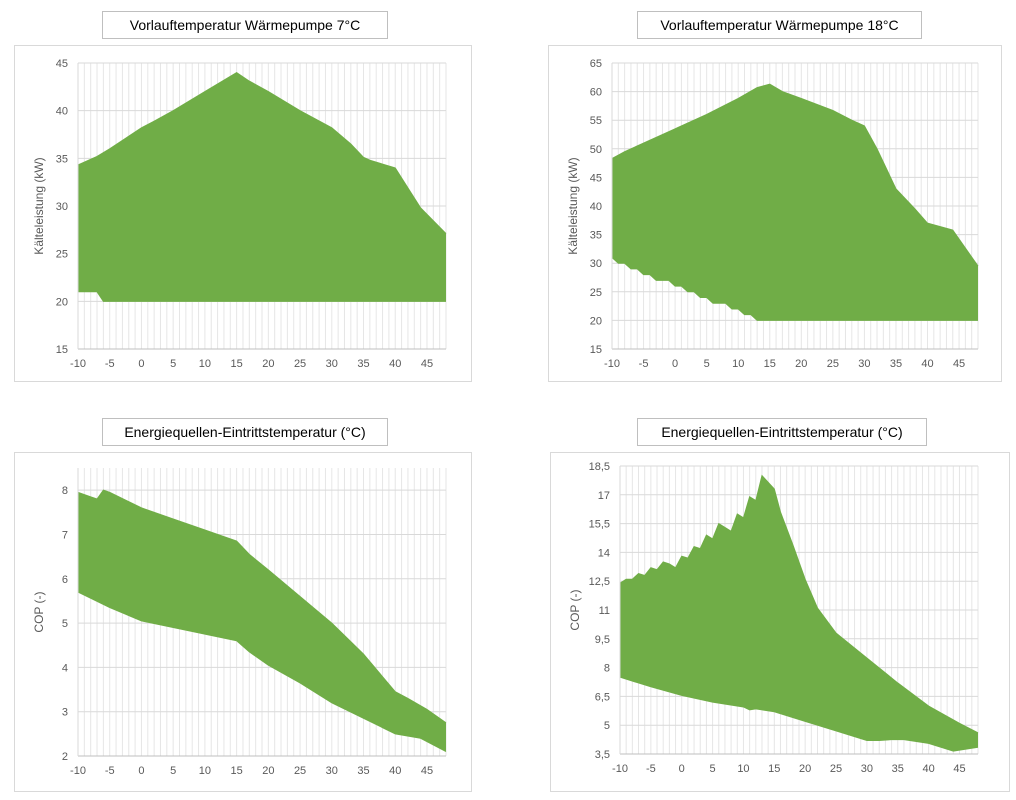 This screenshot has width=1016, height=800. What do you see at coordinates (65, 580) in the screenshot?
I see `y-tick-label: 6` at bounding box center [65, 580].